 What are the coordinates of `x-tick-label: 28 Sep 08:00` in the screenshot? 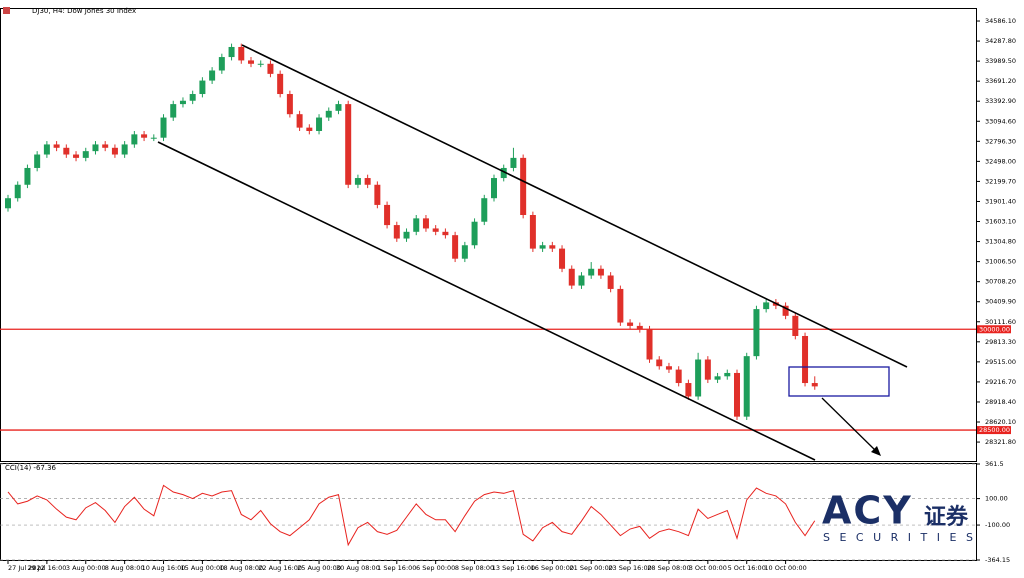 It's located at (668, 568).